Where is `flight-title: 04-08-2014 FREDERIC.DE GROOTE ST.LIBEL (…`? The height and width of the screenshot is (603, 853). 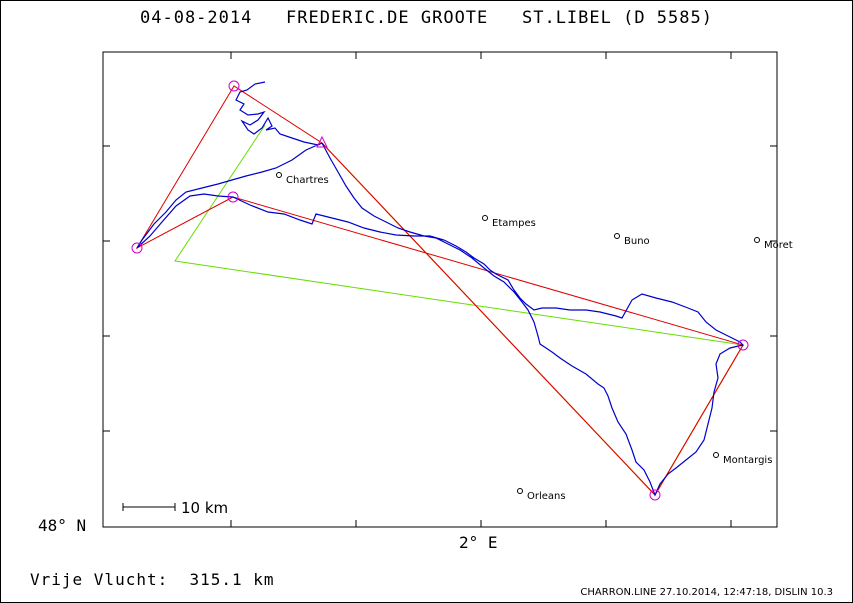
flight-title: 04-08-2014 FREDERIC.DE GROOTE ST.LIBEL (… is located at coordinates (426, 18).